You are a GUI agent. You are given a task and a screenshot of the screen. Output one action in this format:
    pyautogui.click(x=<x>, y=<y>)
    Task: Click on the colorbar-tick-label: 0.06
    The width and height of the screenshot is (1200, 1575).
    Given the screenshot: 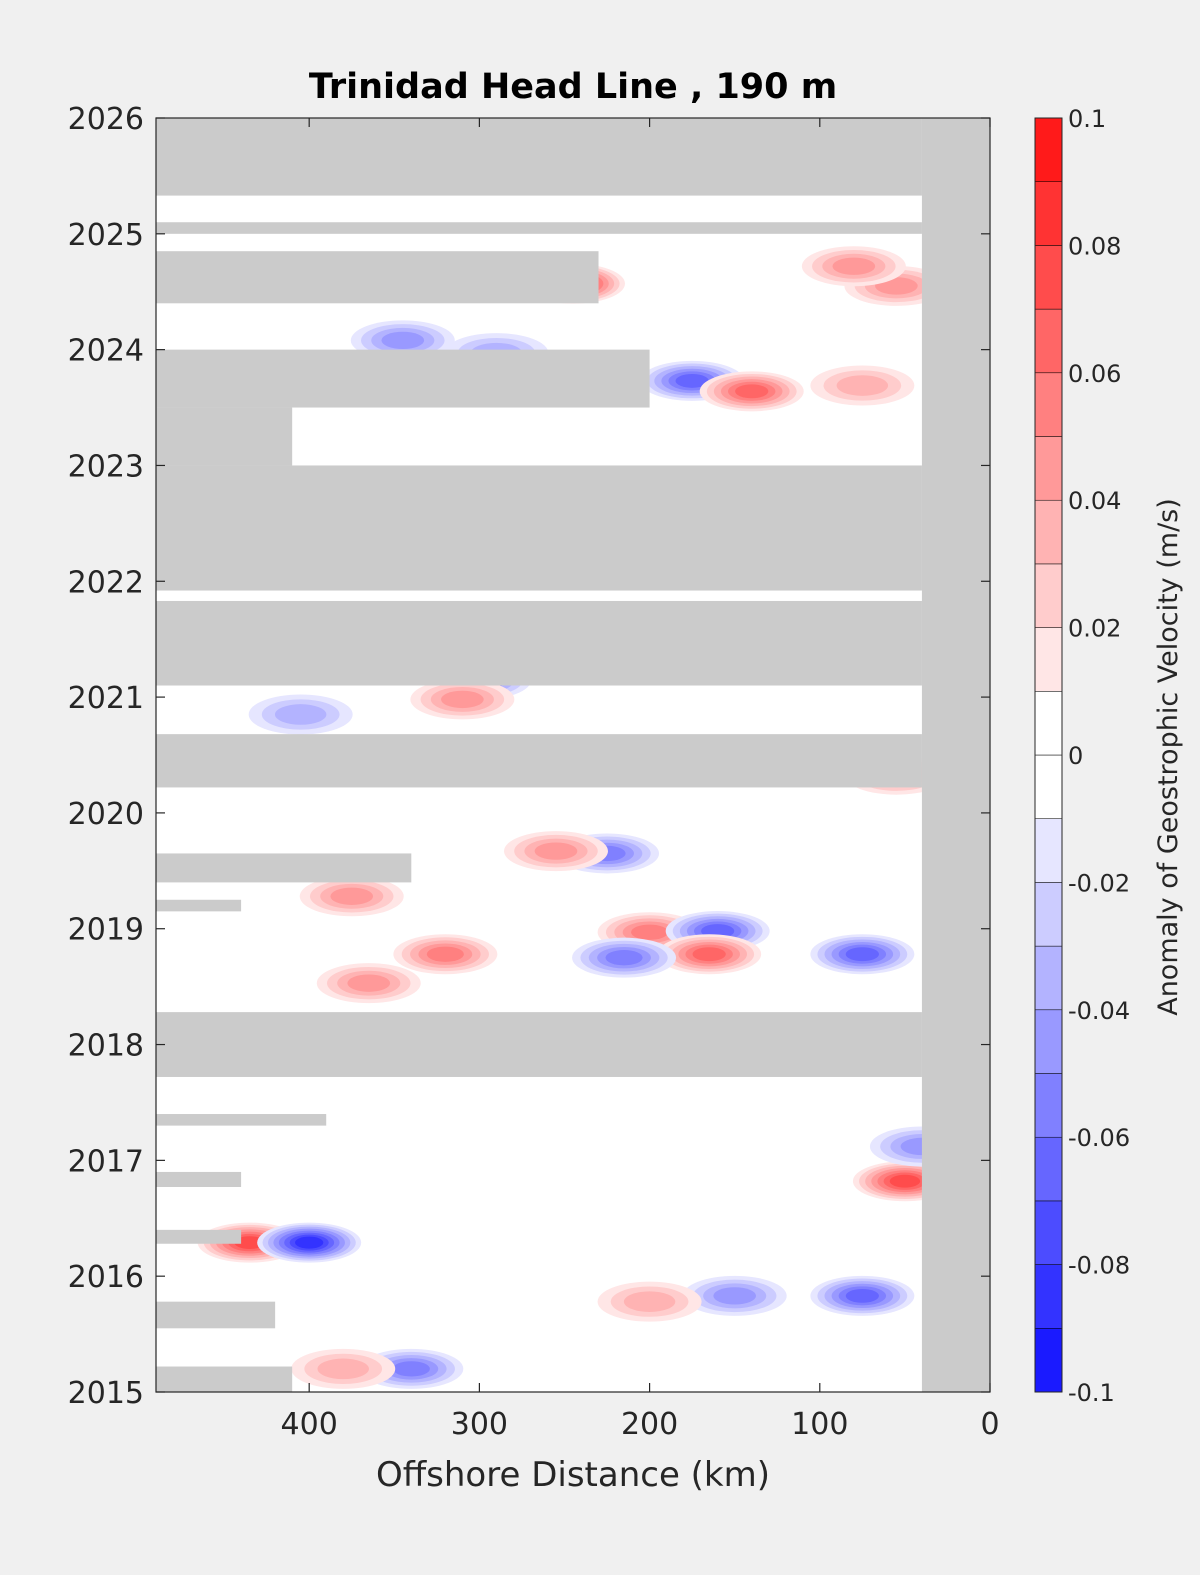 What is the action you would take?
    pyautogui.click(x=1094, y=374)
    